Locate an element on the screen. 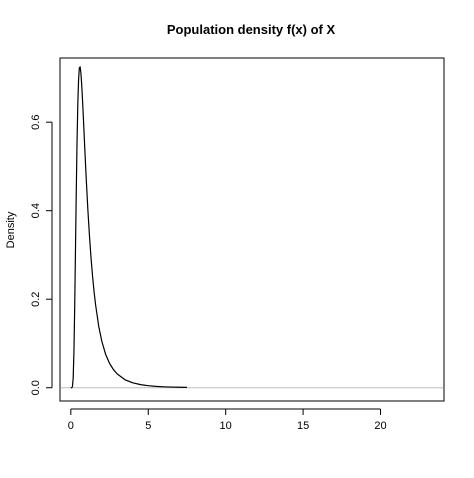  y-tick-label: 0.6 is located at coordinates (36, 122).